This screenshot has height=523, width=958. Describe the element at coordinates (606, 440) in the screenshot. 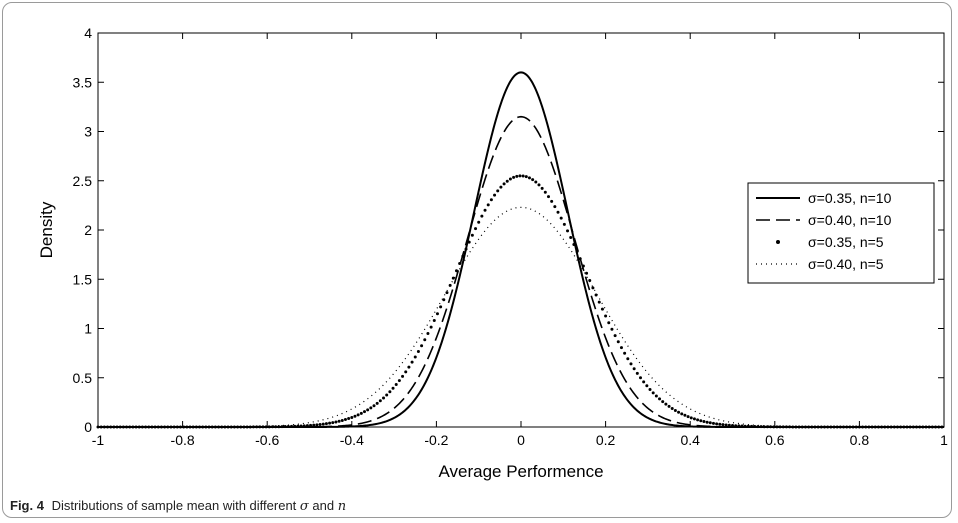

I see `x-tick-label: 0.2` at that location.